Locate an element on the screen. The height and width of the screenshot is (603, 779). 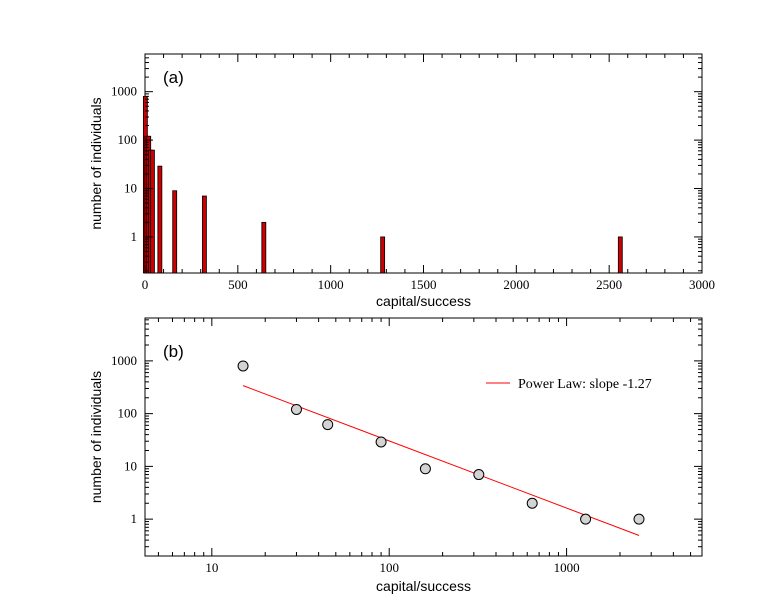
panel-a-x-tick-label: 0 is located at coordinates (145, 284).